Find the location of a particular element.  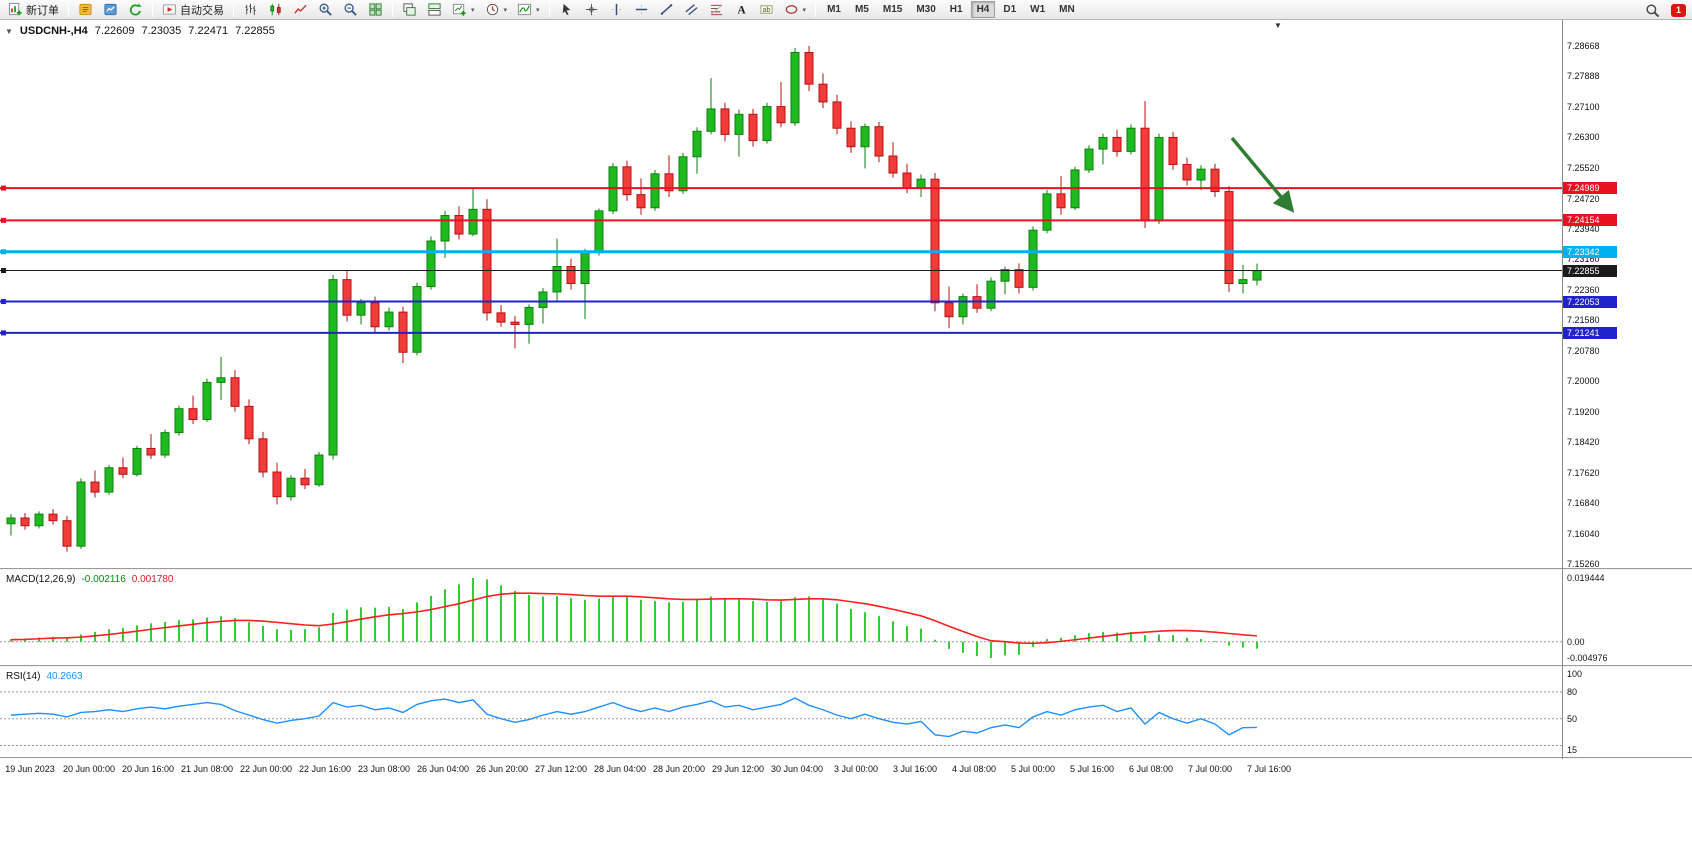

cursor-icon is located at coordinates (566, 9).